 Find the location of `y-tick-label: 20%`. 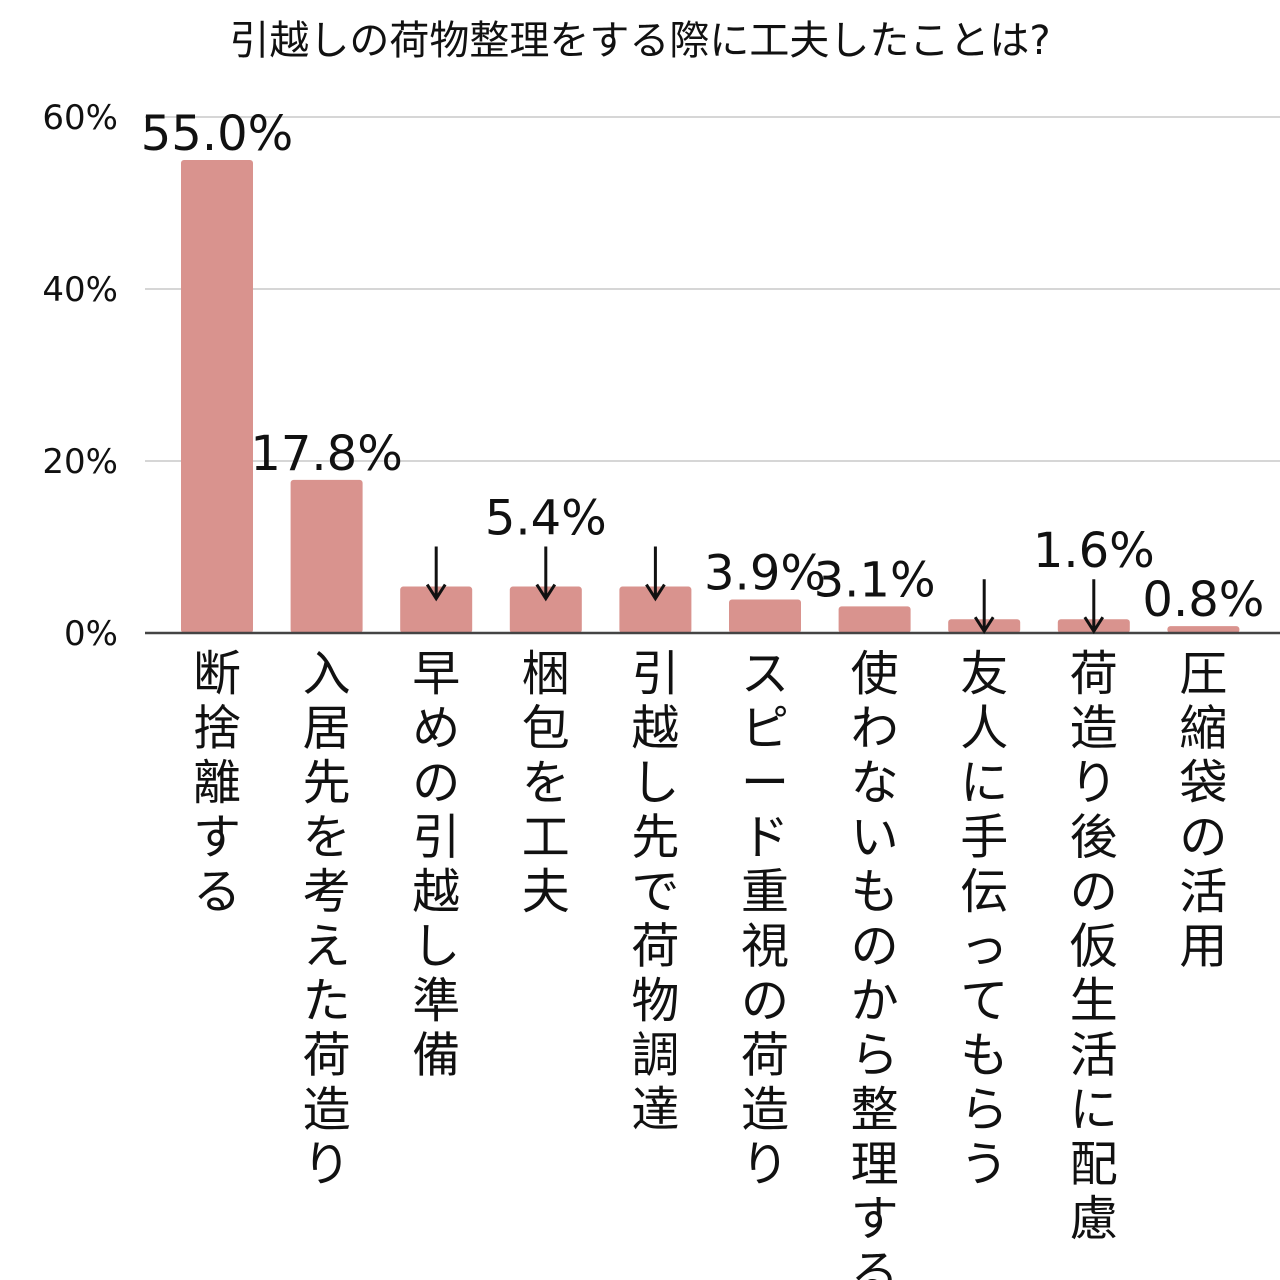

y-tick-label: 20% is located at coordinates (80, 462).